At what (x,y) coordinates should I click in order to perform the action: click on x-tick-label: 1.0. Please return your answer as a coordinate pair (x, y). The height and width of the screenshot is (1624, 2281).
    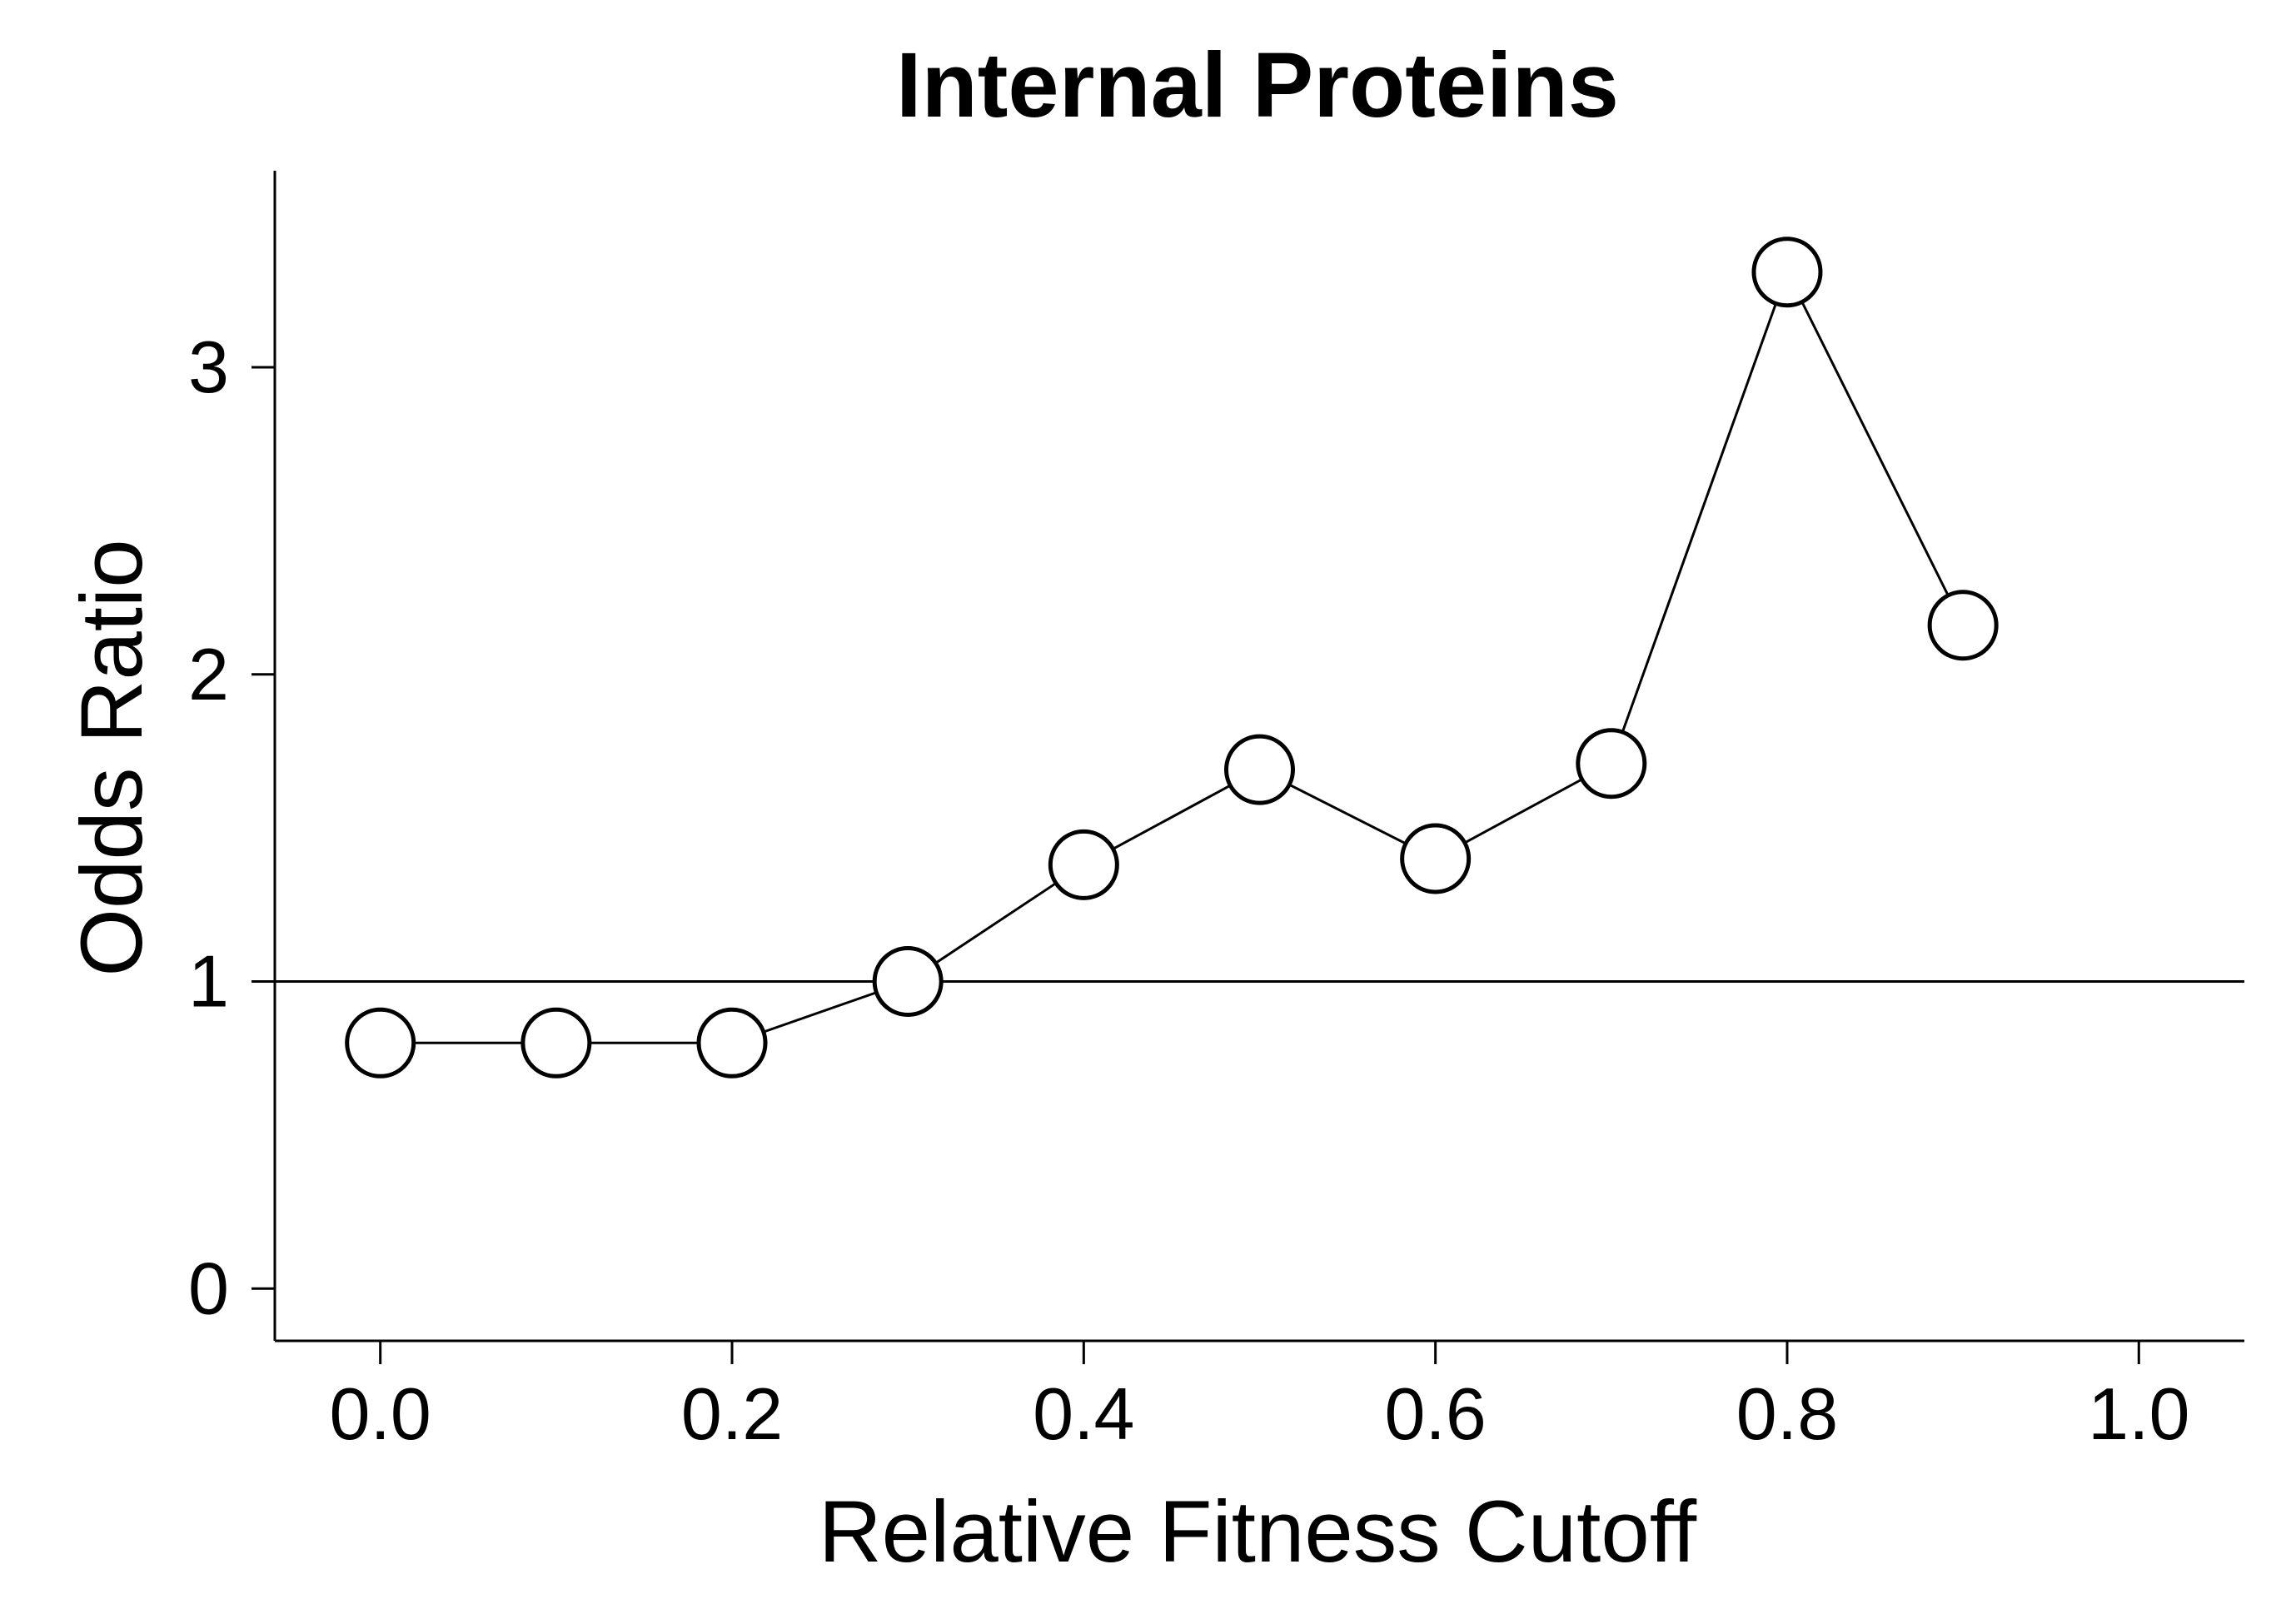
    Looking at the image, I should click on (2138, 1413).